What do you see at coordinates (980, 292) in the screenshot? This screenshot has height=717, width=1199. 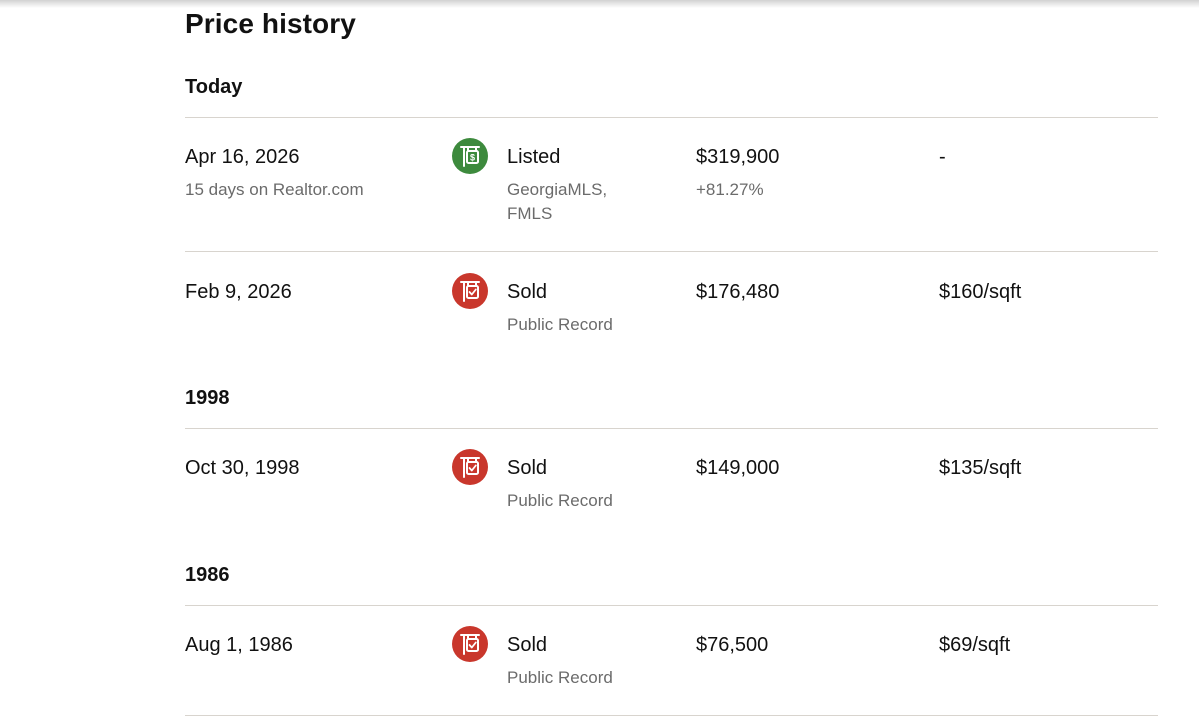 I see `price-per-sqft: $160/sqft` at bounding box center [980, 292].